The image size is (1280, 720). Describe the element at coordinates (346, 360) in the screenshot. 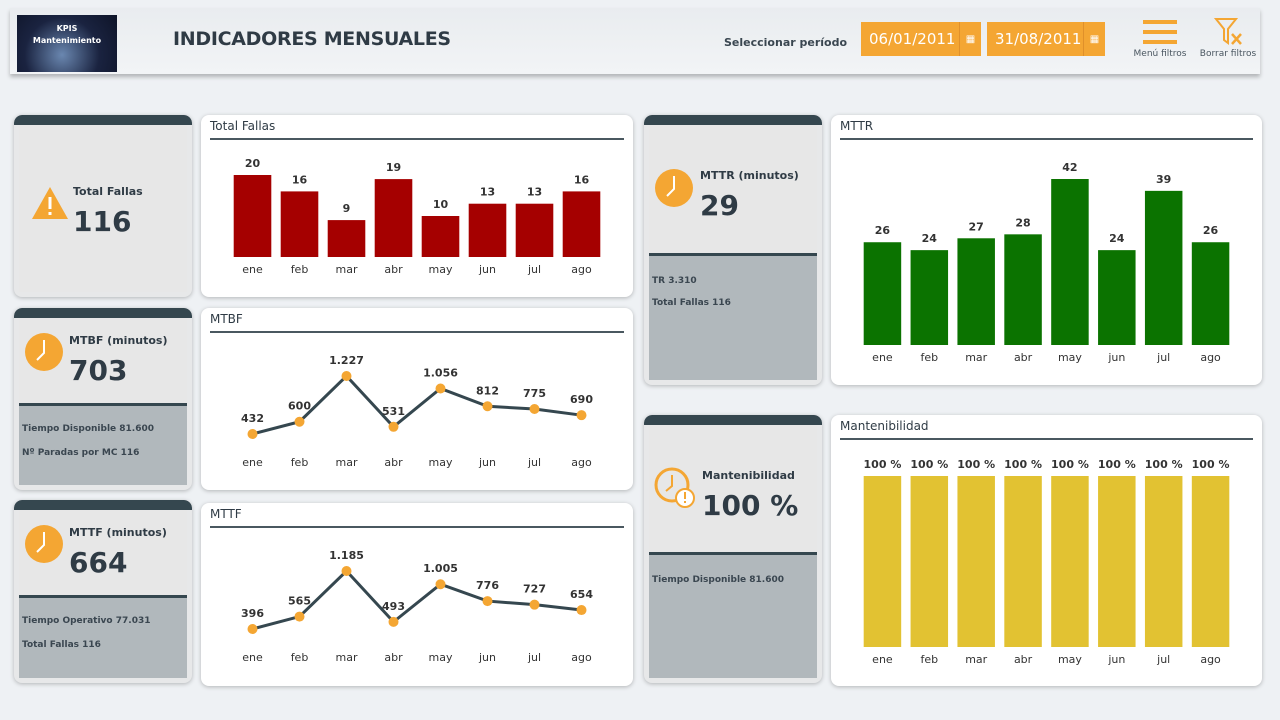

I see `data-label: 1.227` at that location.